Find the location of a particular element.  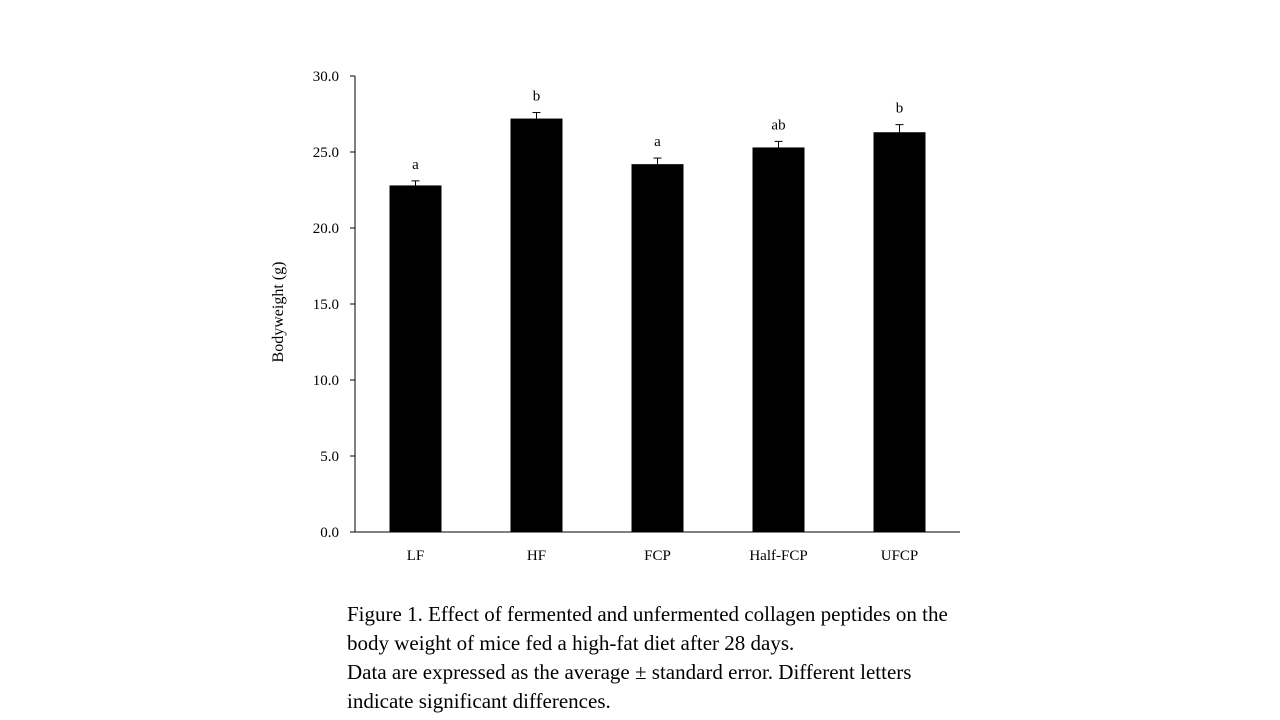

y-tick-label: 10.0 is located at coordinates (326, 381).